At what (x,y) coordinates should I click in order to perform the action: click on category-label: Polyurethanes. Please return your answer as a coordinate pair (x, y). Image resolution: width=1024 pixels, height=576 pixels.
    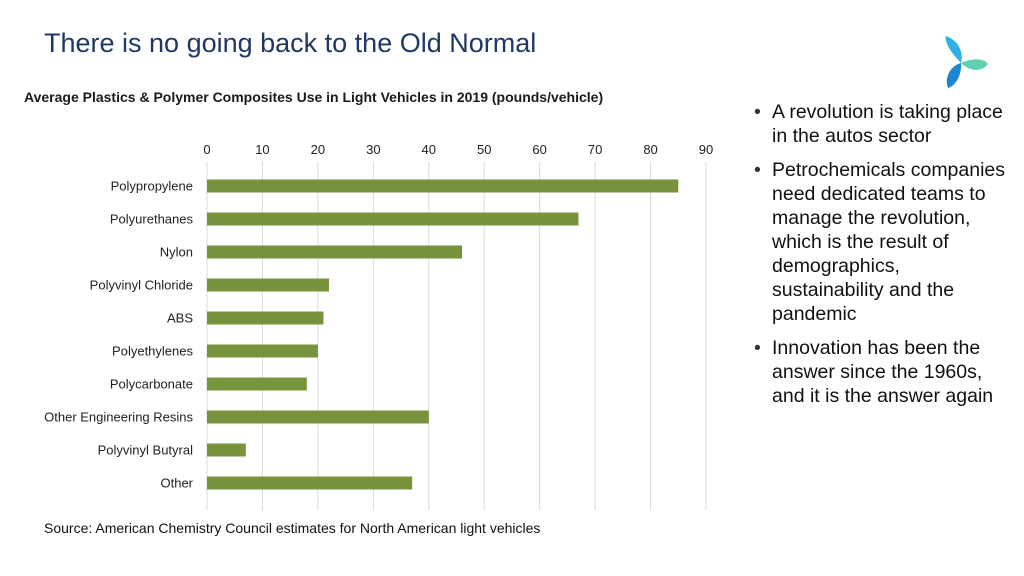
    Looking at the image, I should click on (152, 219).